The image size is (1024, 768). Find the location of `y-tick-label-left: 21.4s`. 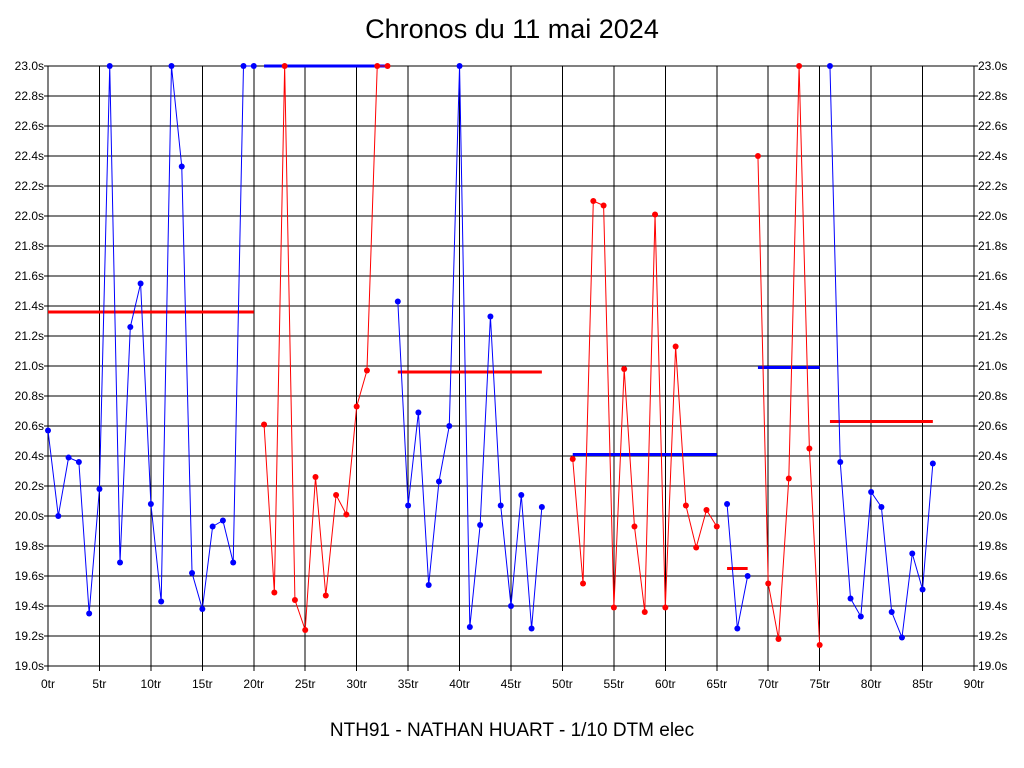

y-tick-label-left: 21.4s is located at coordinates (29, 306).